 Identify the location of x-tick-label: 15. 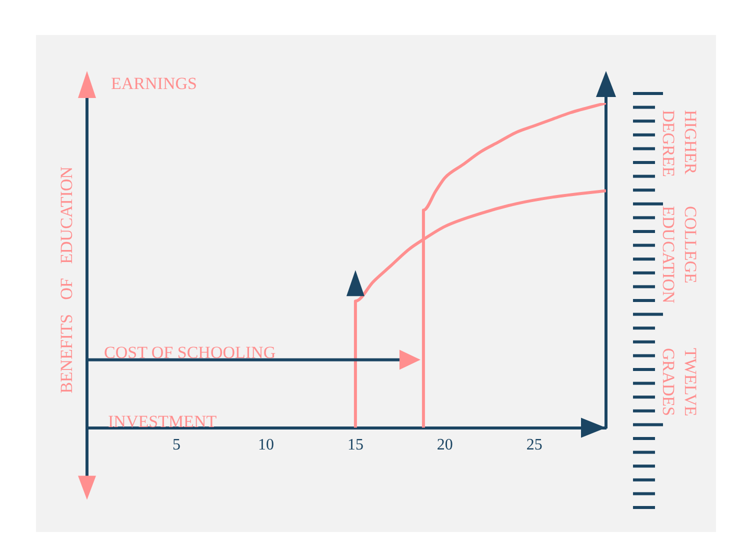
(355, 445).